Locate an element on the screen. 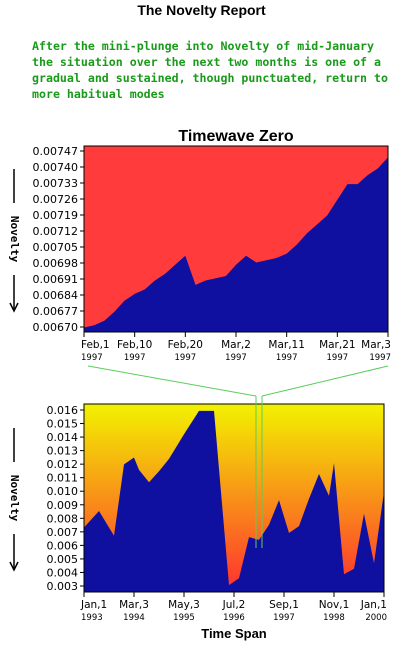 This screenshot has height=648, width=403. y-tick-label: 0.00677 is located at coordinates (56, 311).